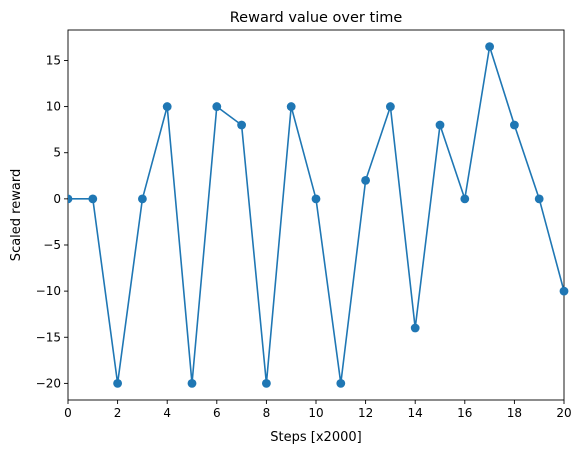 Image resolution: width=583 pixels, height=453 pixels. What do you see at coordinates (514, 413) in the screenshot?
I see `x-tick-label: 18` at bounding box center [514, 413].